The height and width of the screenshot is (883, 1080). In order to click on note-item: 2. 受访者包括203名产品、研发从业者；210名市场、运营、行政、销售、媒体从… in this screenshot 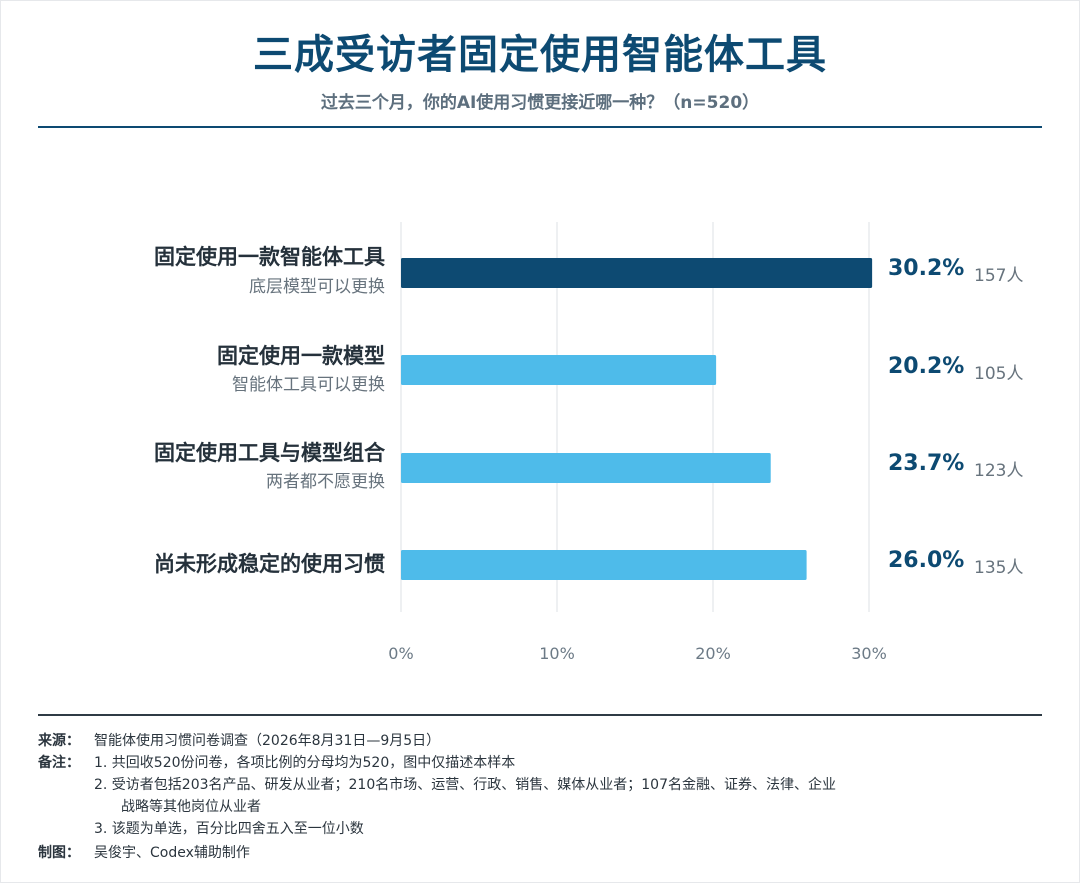, I will do `click(465, 785)`.